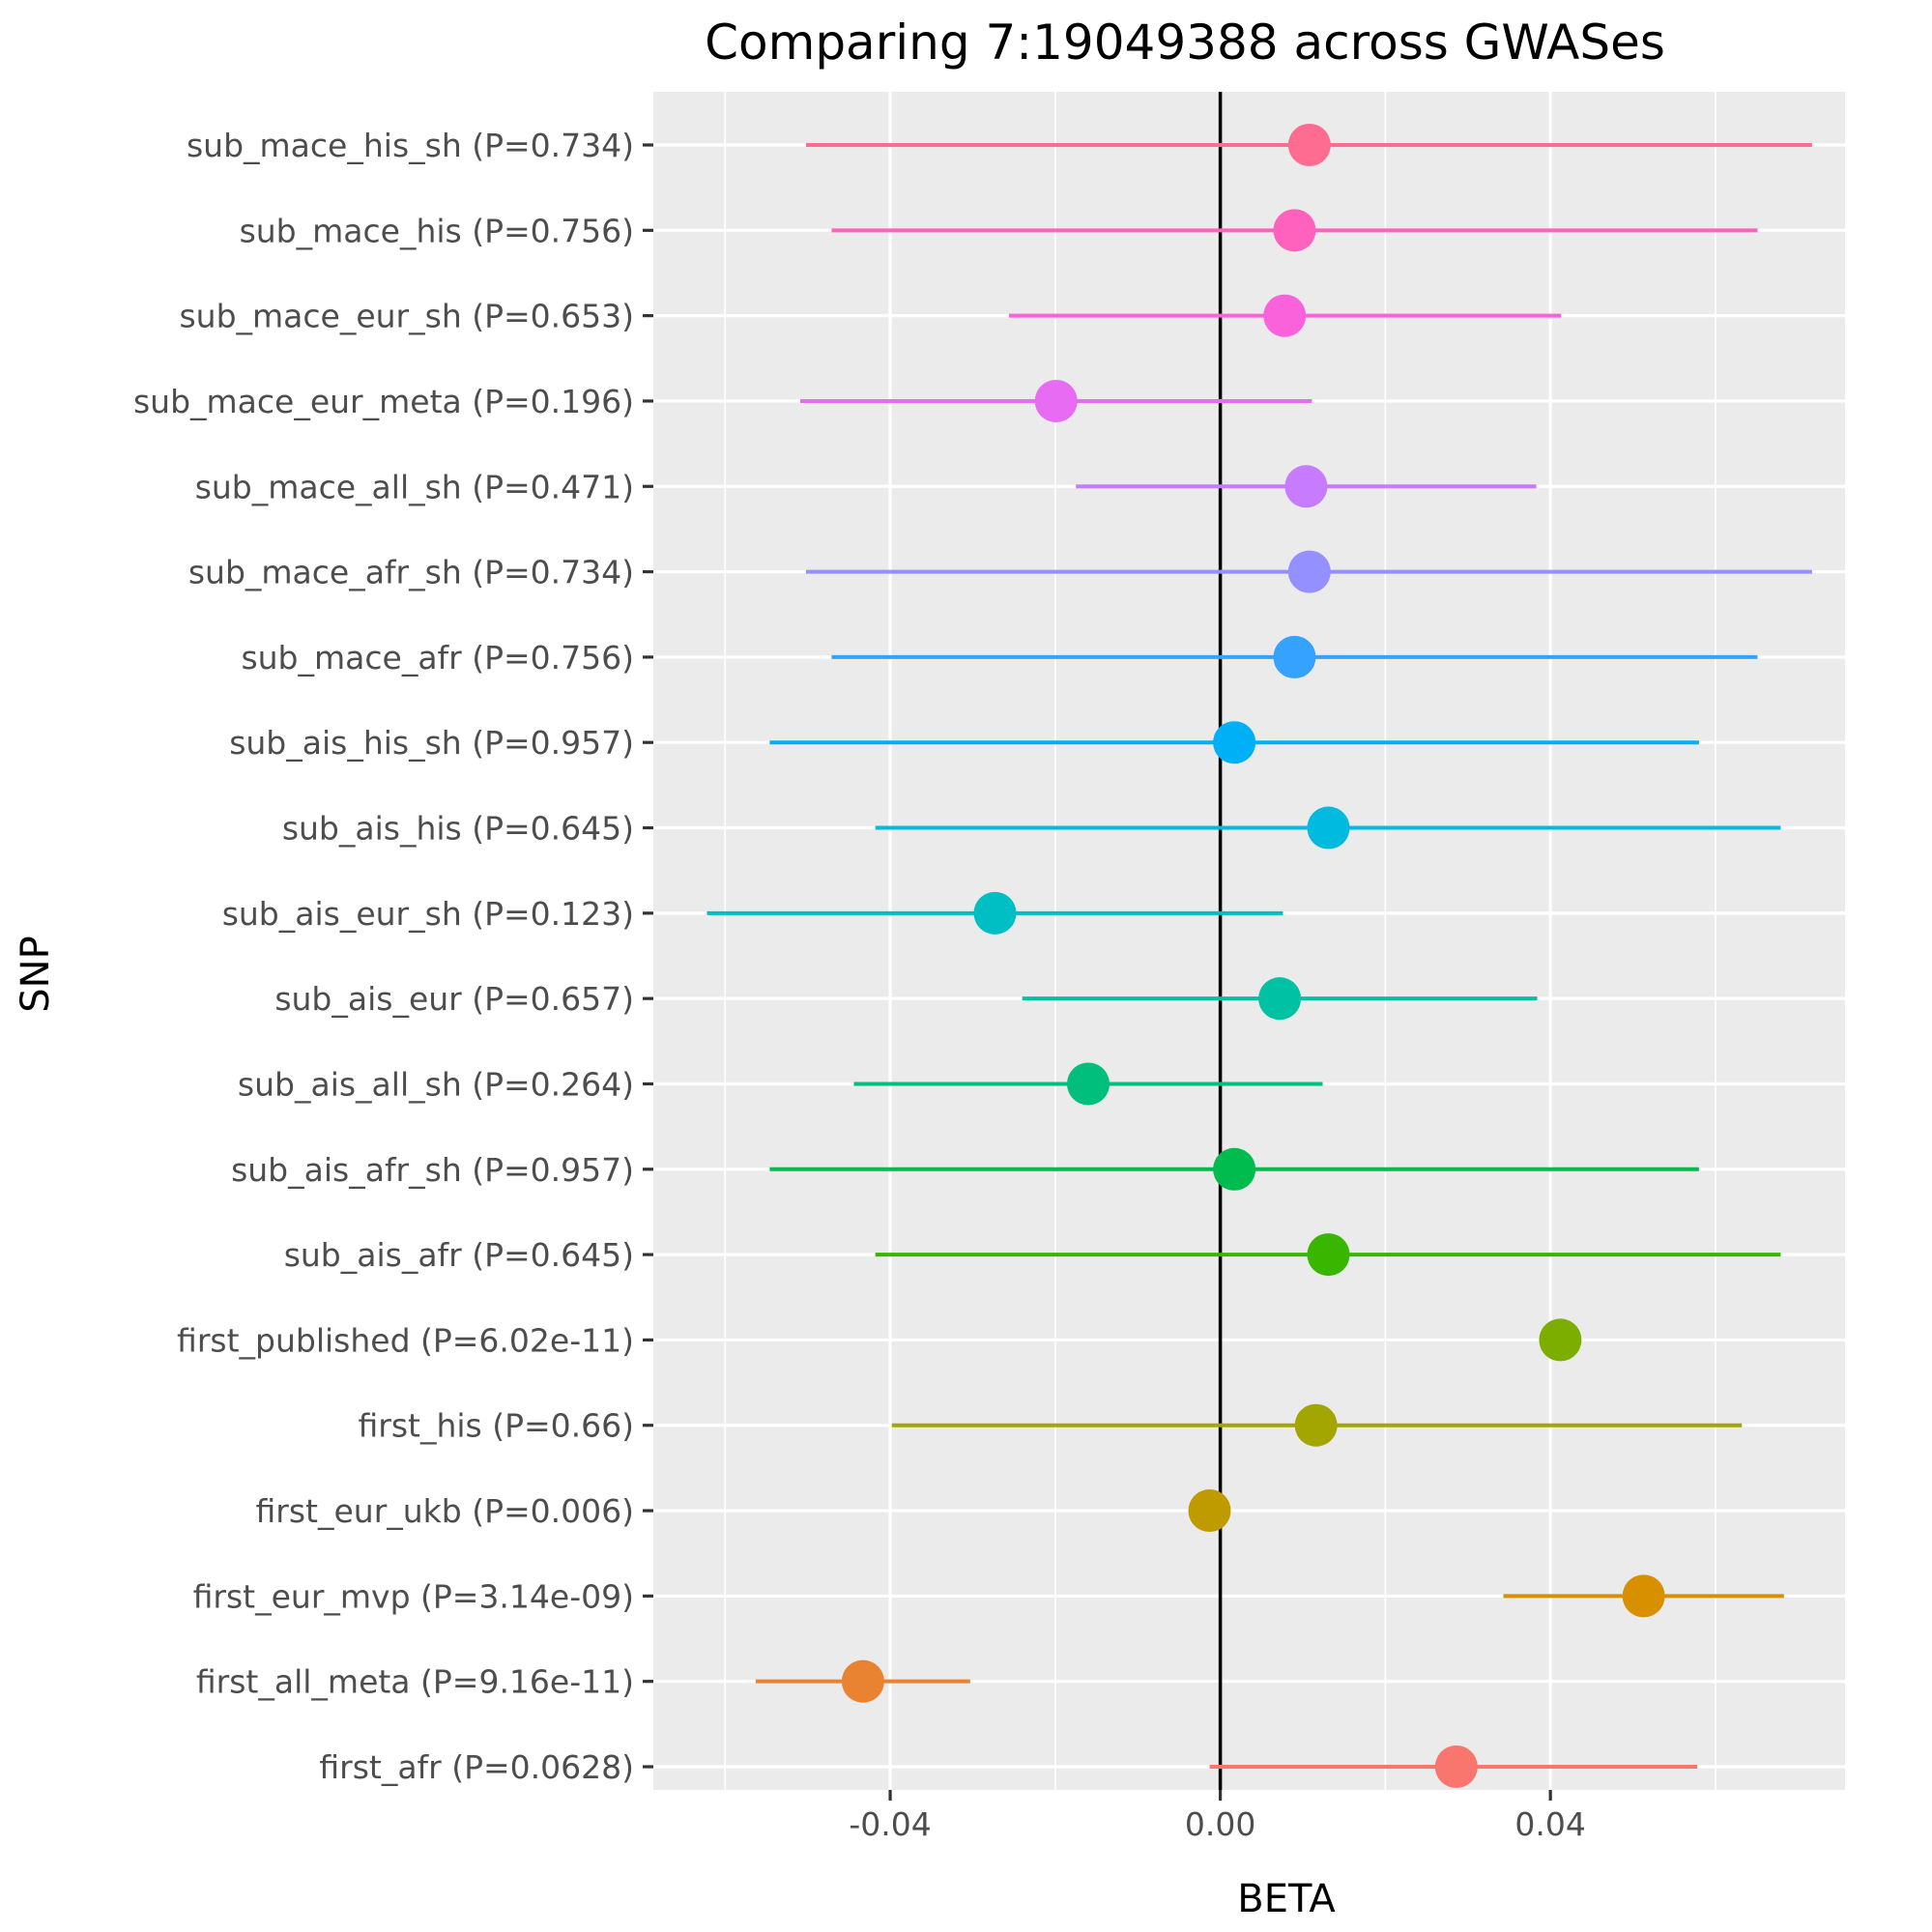  What do you see at coordinates (410, 145) in the screenshot?
I see `y-tick-label-19: sub_mace_his_sh (P=0.734)` at bounding box center [410, 145].